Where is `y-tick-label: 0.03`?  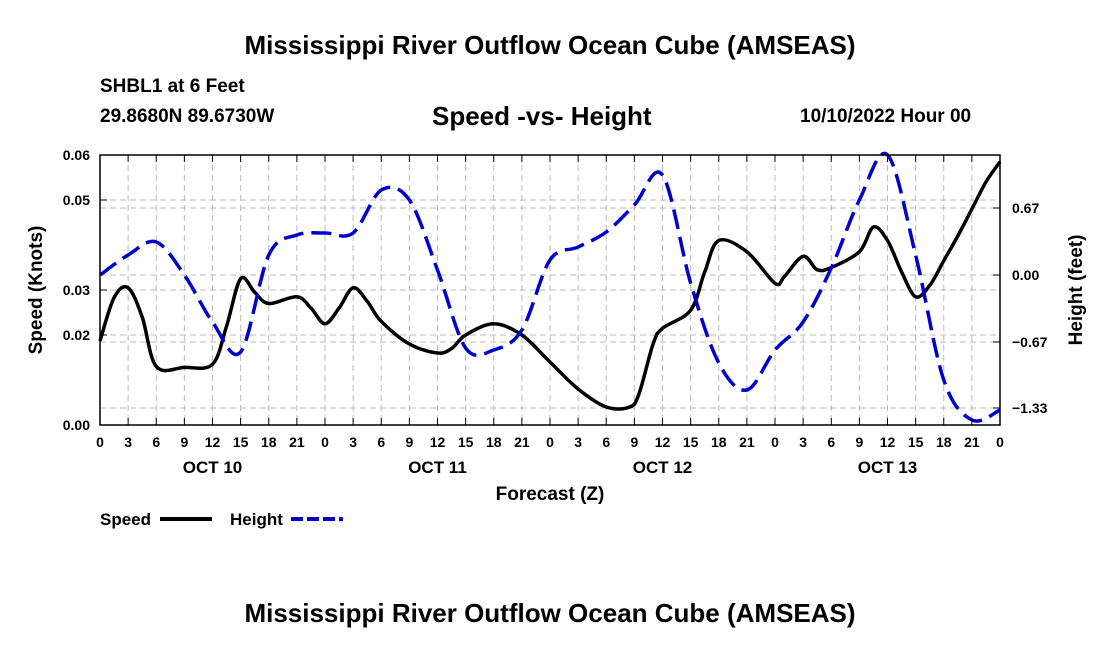
y-tick-label: 0.03 is located at coordinates (76, 290).